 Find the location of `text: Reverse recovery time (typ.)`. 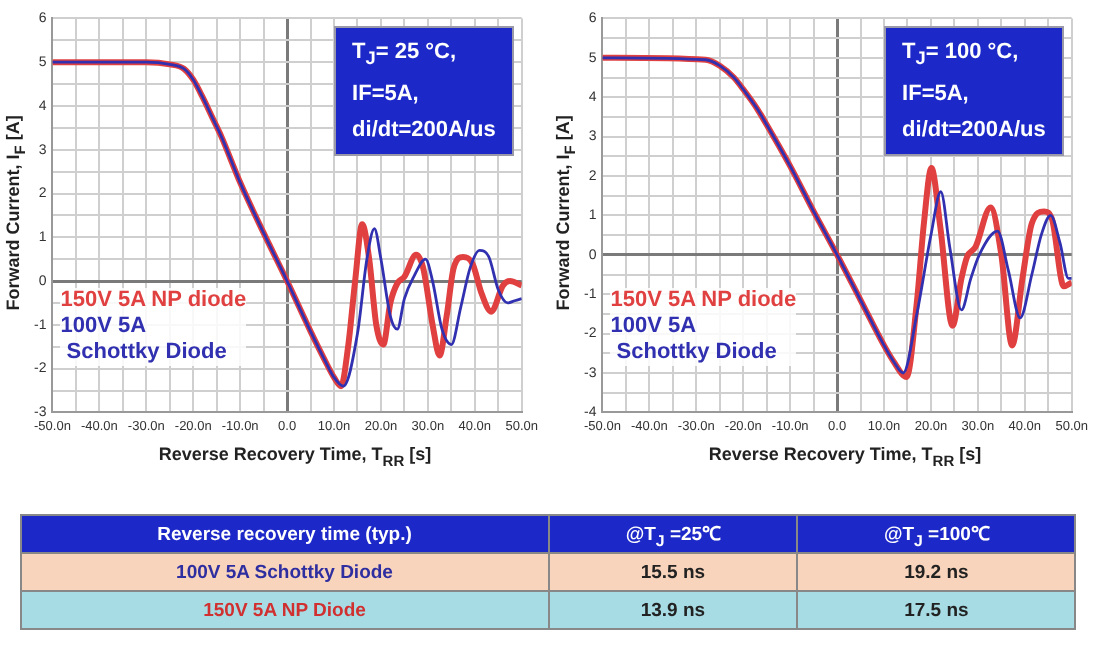

text: Reverse recovery time (typ.) is located at coordinates (284, 534).